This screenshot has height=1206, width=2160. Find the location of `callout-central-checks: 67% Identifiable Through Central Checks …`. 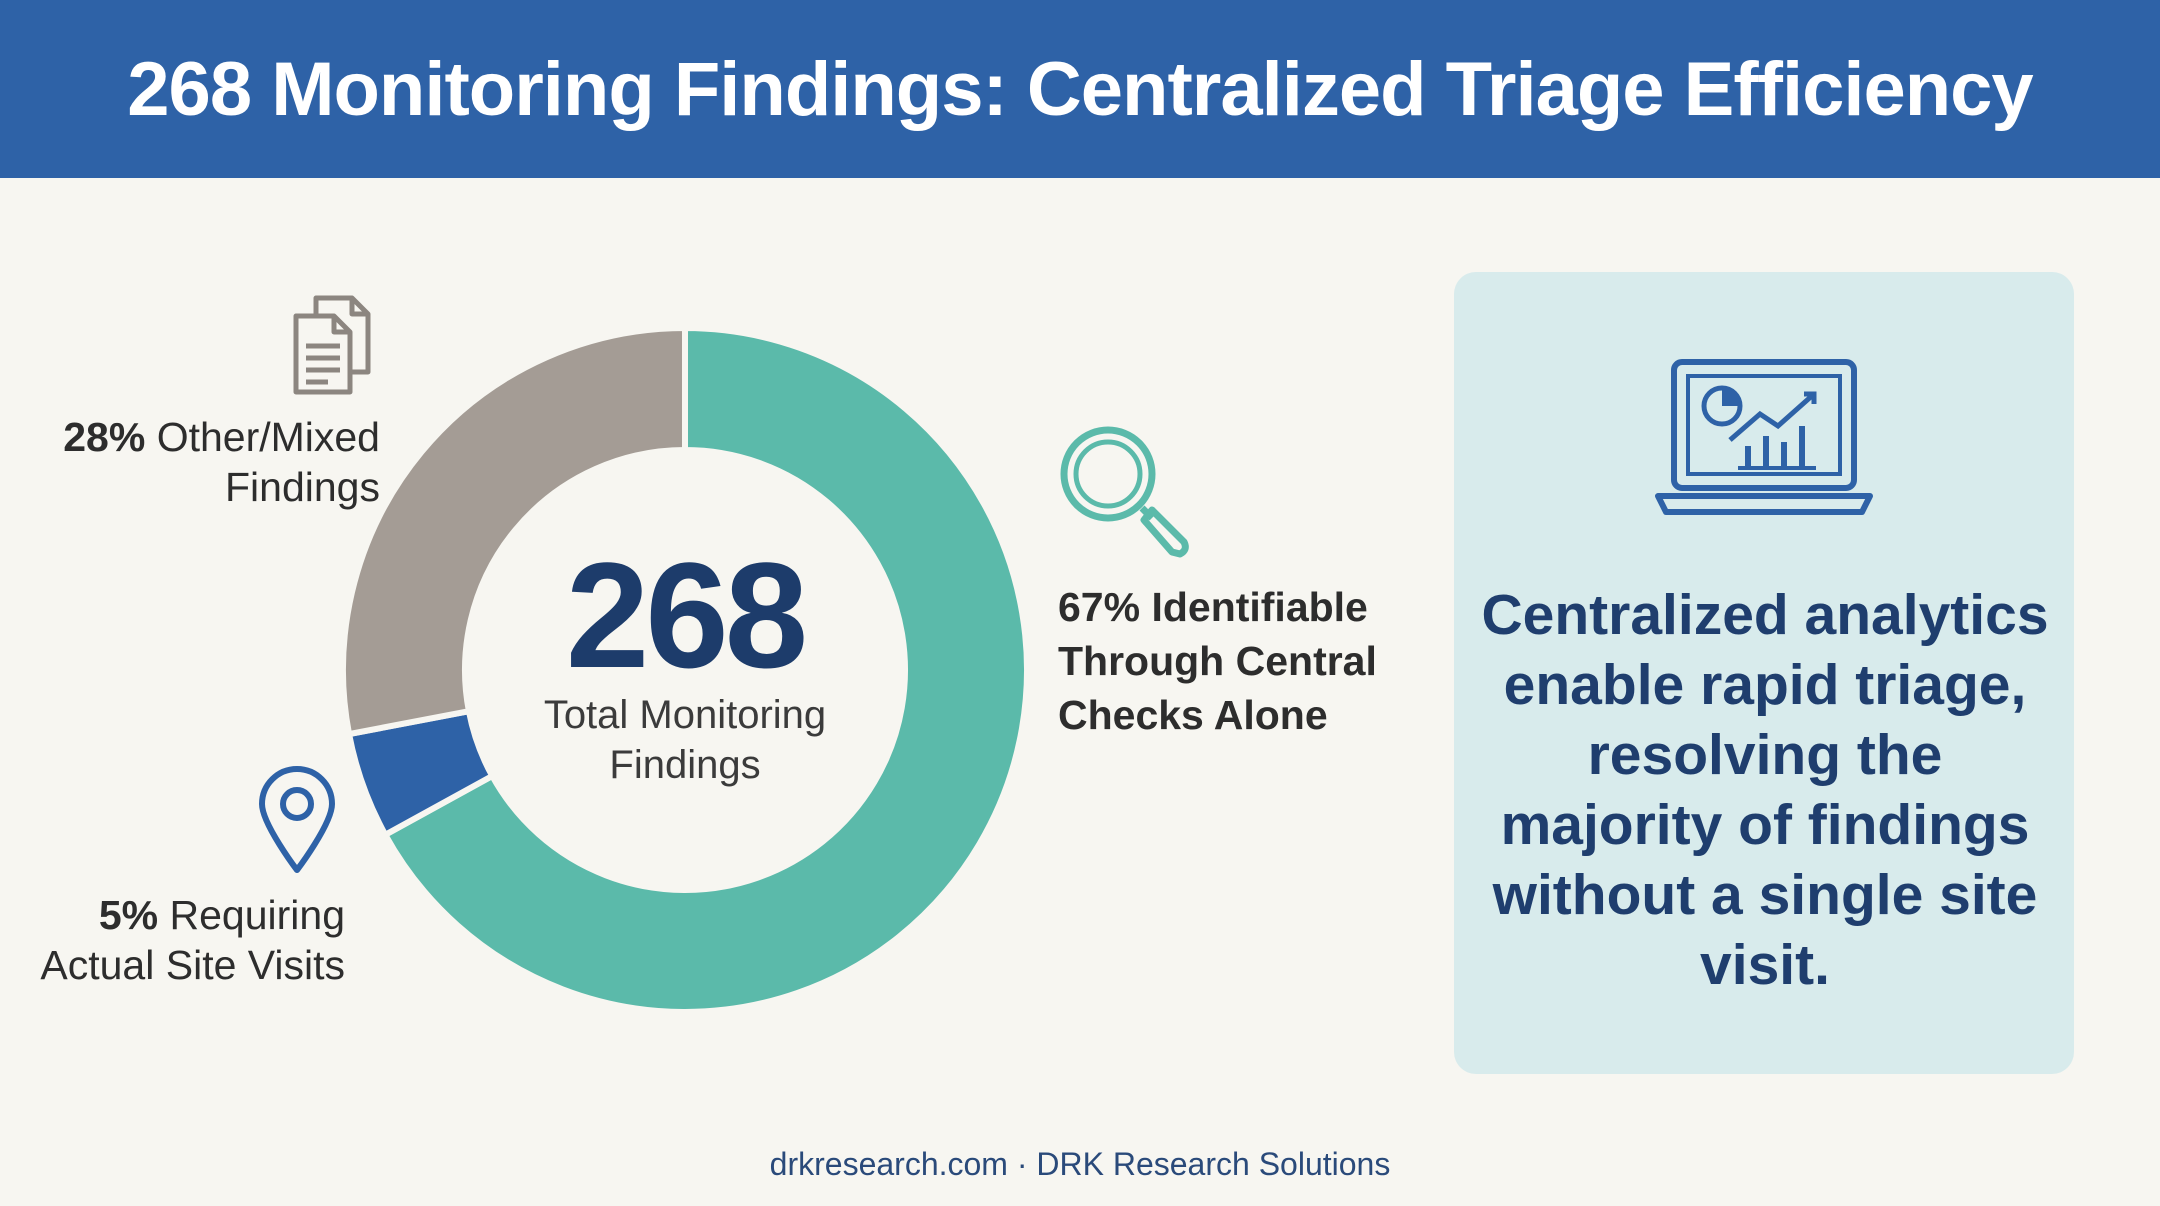

callout-central-checks: 67% Identifiable Through Central Checks … is located at coordinates (1217, 661).